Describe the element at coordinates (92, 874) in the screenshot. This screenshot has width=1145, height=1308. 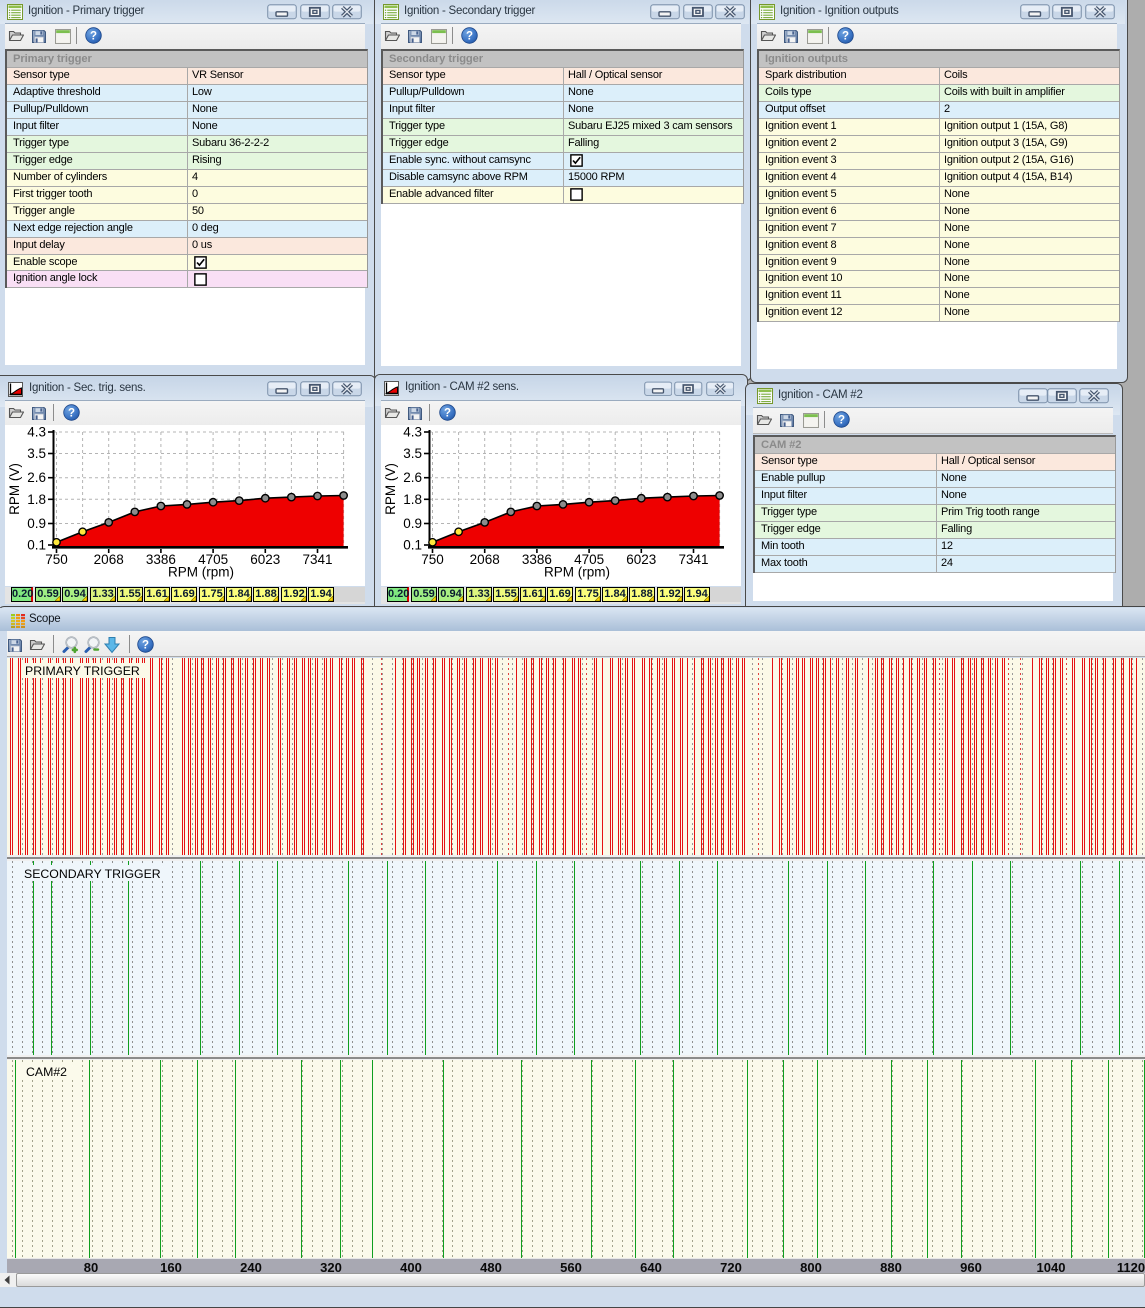
I see `svg-text: SECONDARY TRIGGER` at that location.